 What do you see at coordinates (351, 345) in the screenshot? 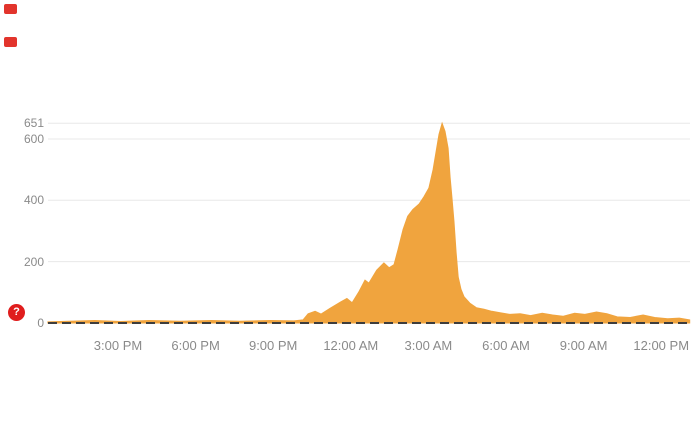
I see `x-axis-tick-label: 12:00 AM` at bounding box center [351, 345].